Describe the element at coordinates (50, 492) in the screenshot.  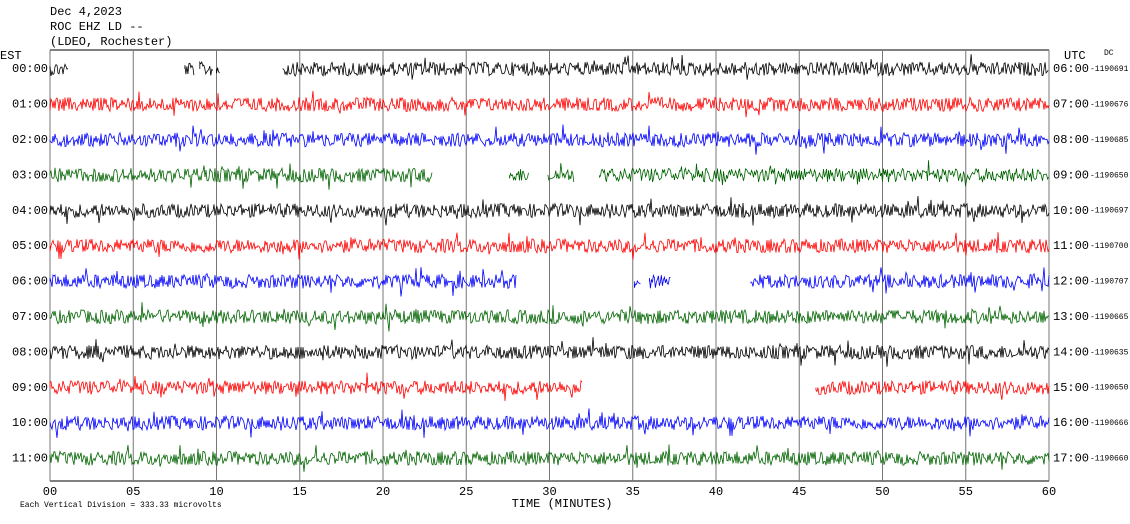
I see `x-tick-label: 00` at that location.